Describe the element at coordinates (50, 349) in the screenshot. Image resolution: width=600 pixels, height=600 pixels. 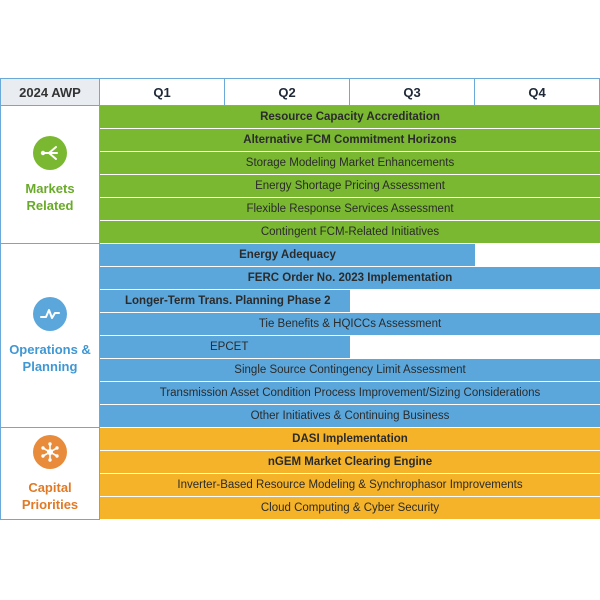
I see `category-label-line1: Operations &` at that location.